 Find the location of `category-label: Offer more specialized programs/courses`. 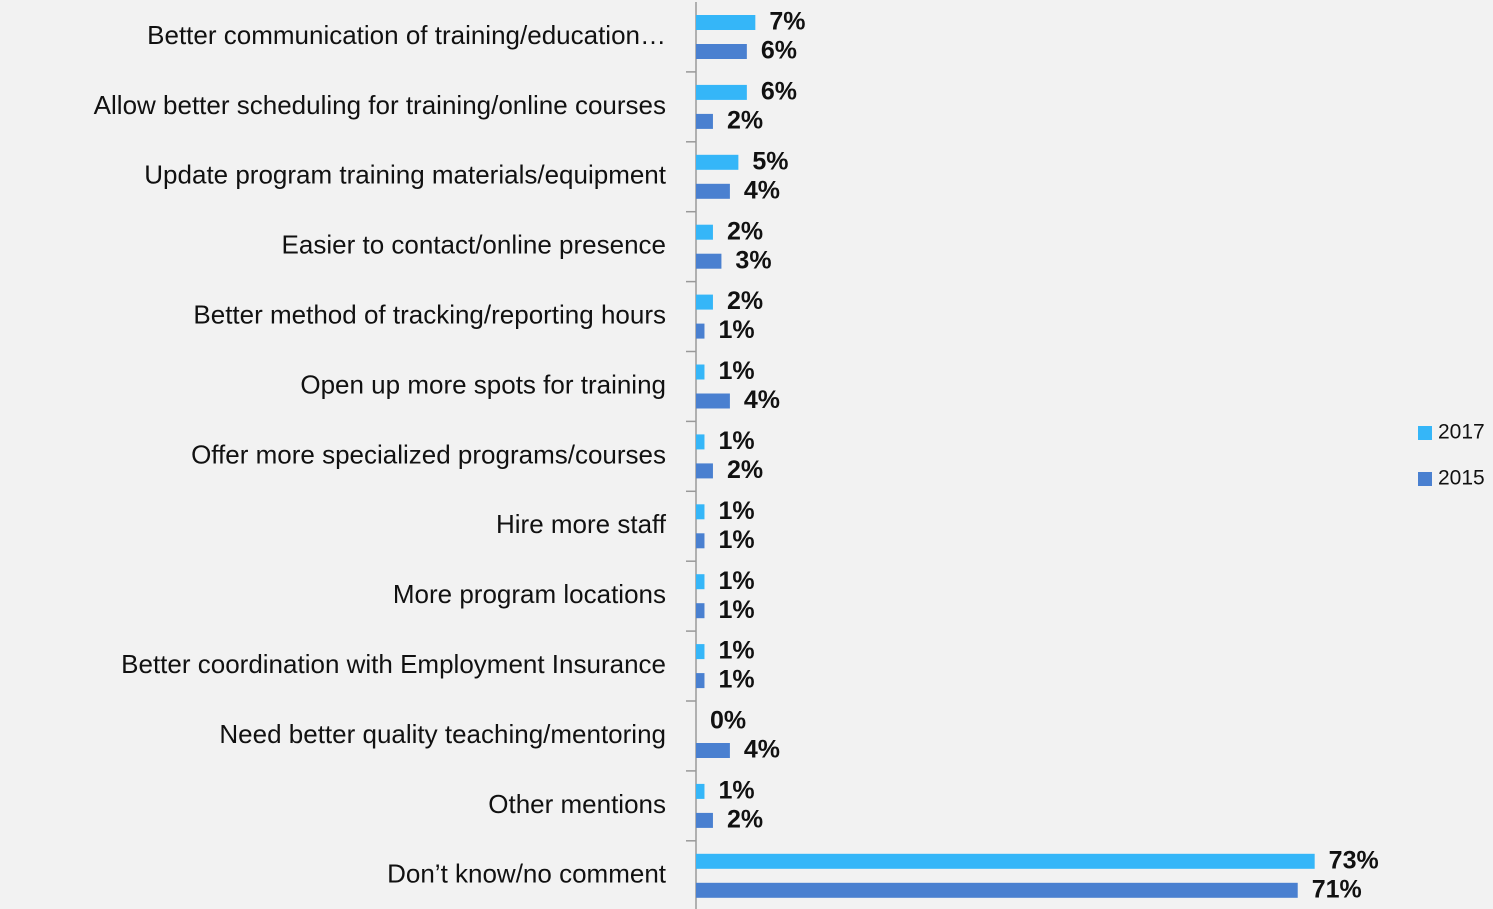

category-label: Offer more specialized programs/courses is located at coordinates (428, 454).